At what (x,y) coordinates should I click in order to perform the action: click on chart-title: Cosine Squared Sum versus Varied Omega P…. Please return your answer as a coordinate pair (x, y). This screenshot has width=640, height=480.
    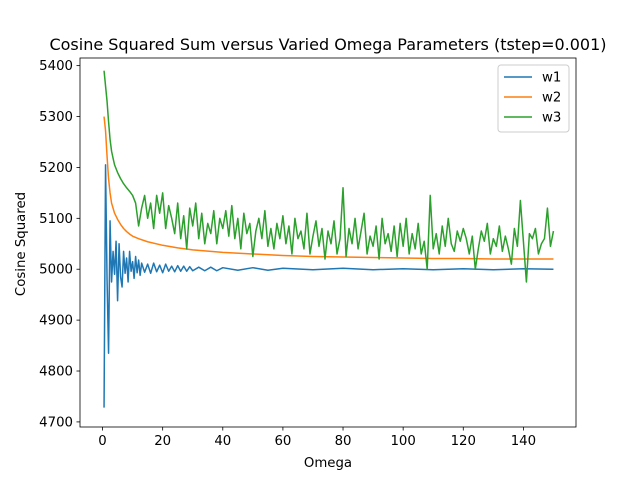
    Looking at the image, I should click on (327, 44).